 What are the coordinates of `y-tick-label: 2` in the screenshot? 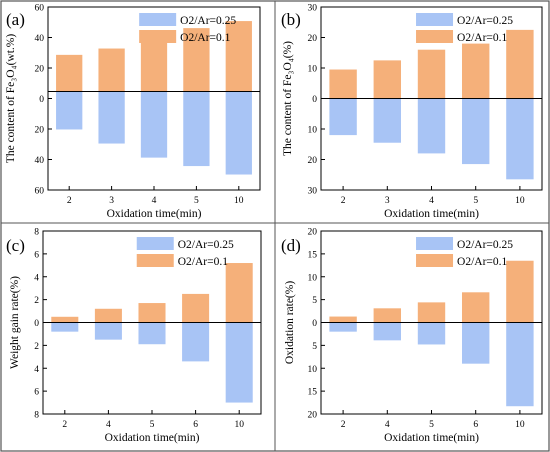 It's located at (36, 301).